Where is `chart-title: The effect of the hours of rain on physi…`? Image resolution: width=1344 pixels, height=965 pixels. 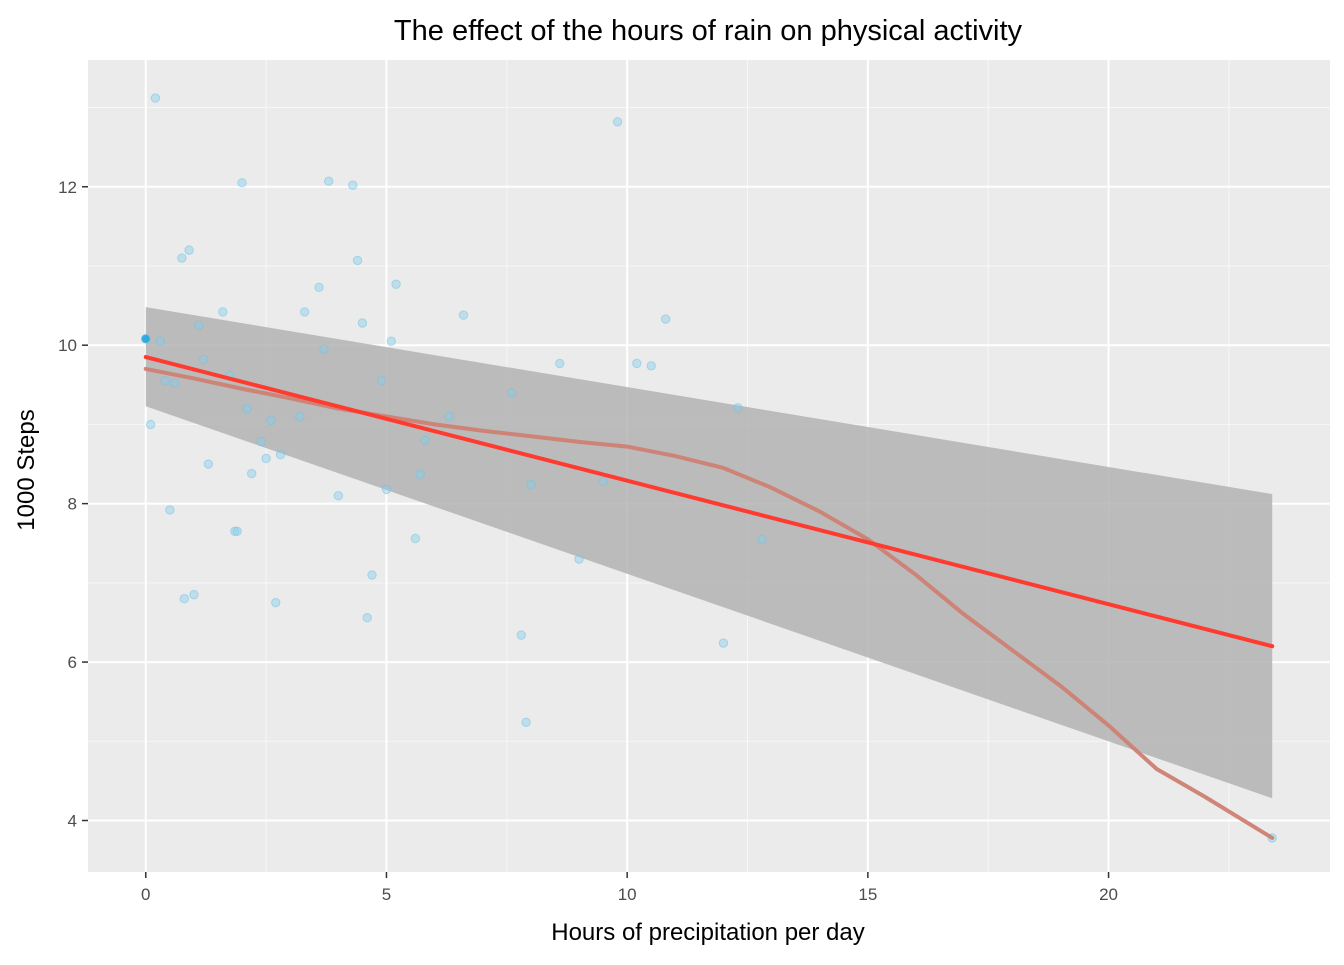 chart-title: The effect of the hours of rain on physi… is located at coordinates (708, 31).